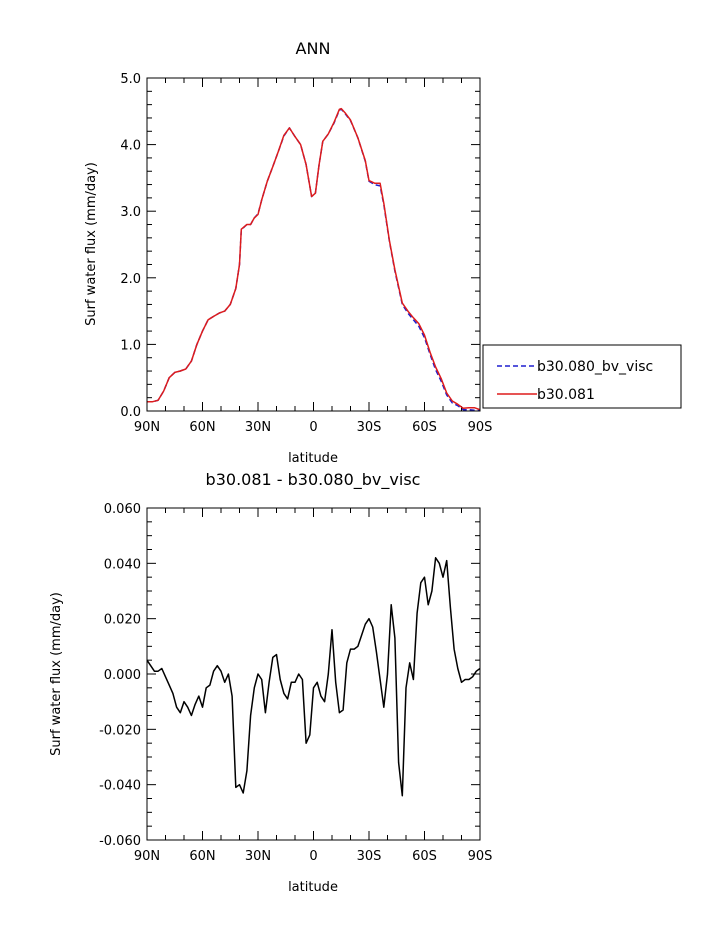  Describe the element at coordinates (313, 480) in the screenshot. I see `bottom-title: b30.081 - b30.080_bv_visc` at that location.